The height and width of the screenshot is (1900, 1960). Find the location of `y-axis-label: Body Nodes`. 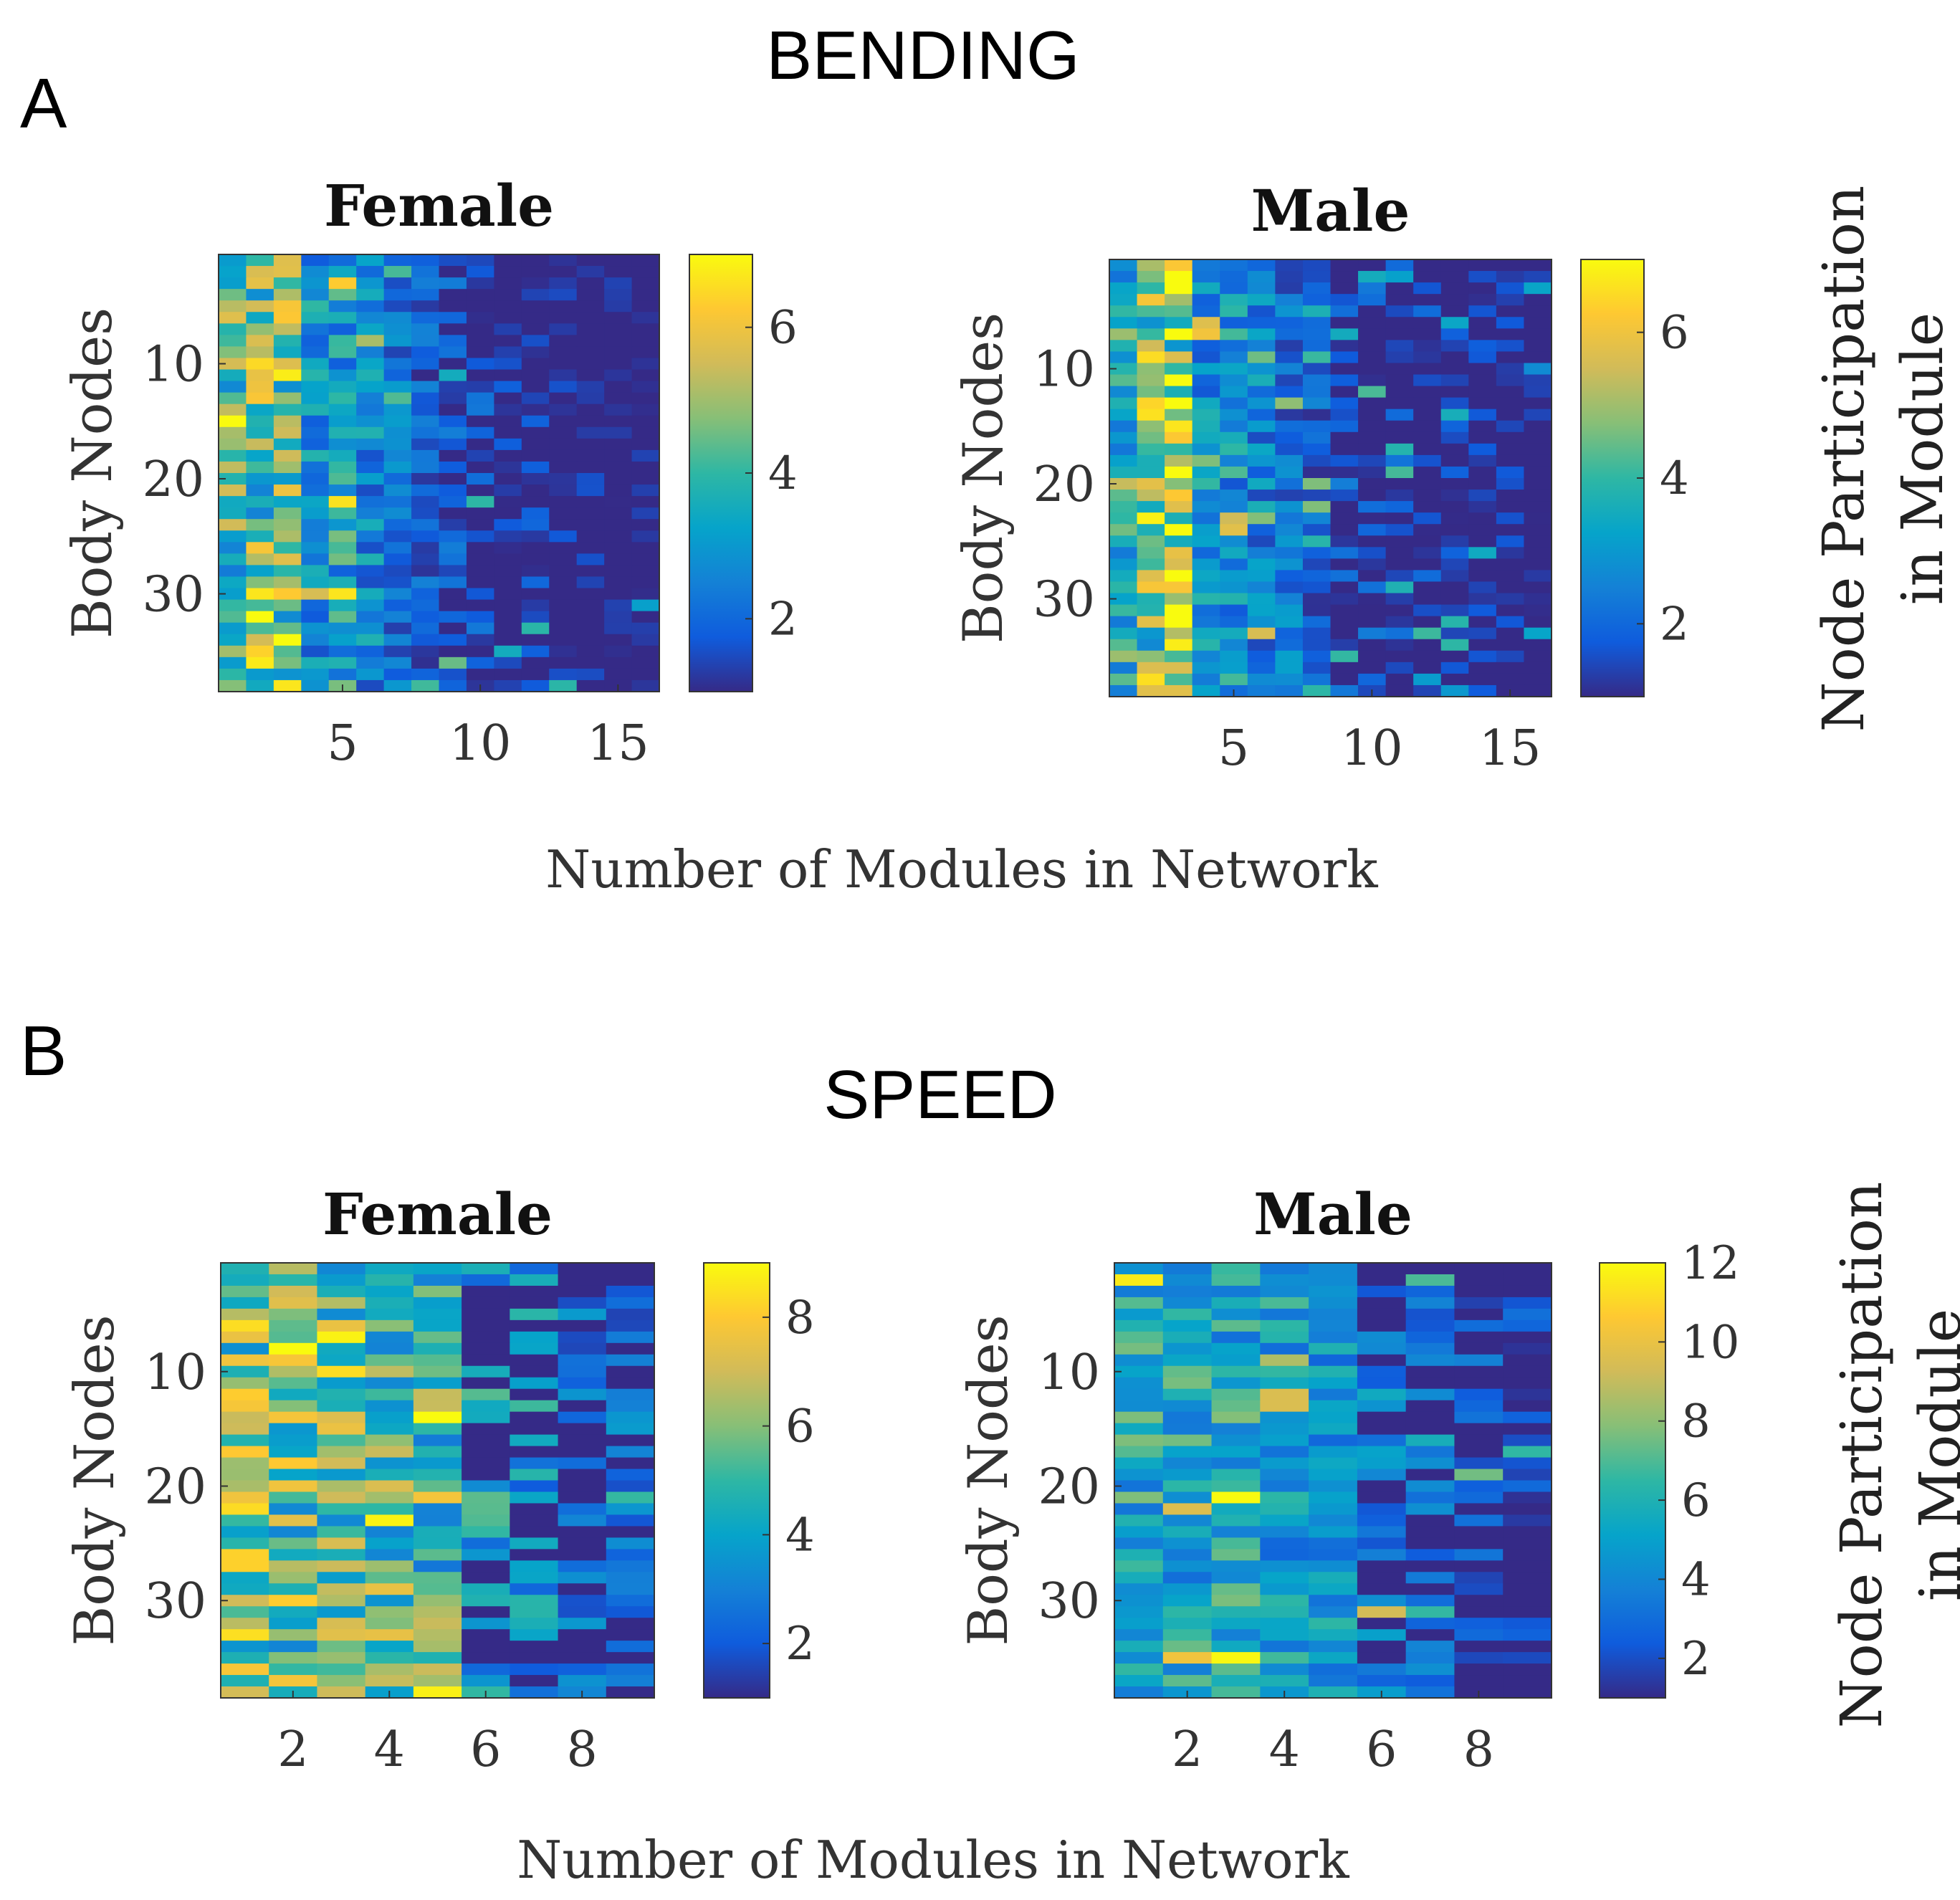

y-axis-label: Body Nodes is located at coordinates (94, 1480).